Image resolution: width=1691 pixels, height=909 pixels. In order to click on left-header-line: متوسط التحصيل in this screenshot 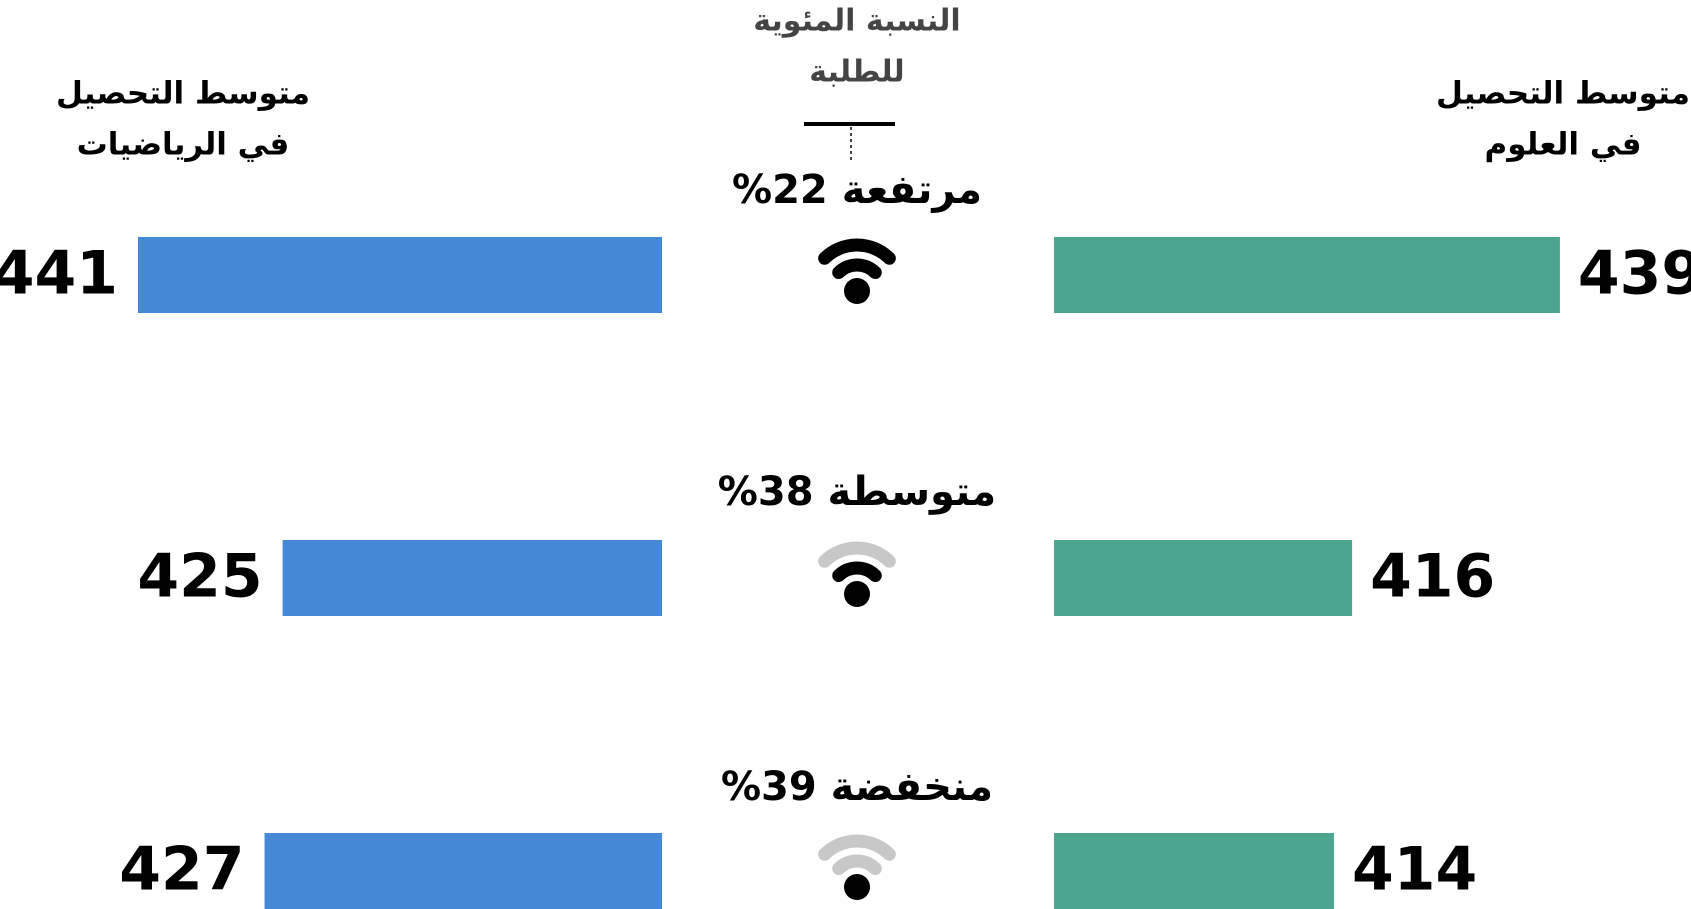, I will do `click(183, 94)`.